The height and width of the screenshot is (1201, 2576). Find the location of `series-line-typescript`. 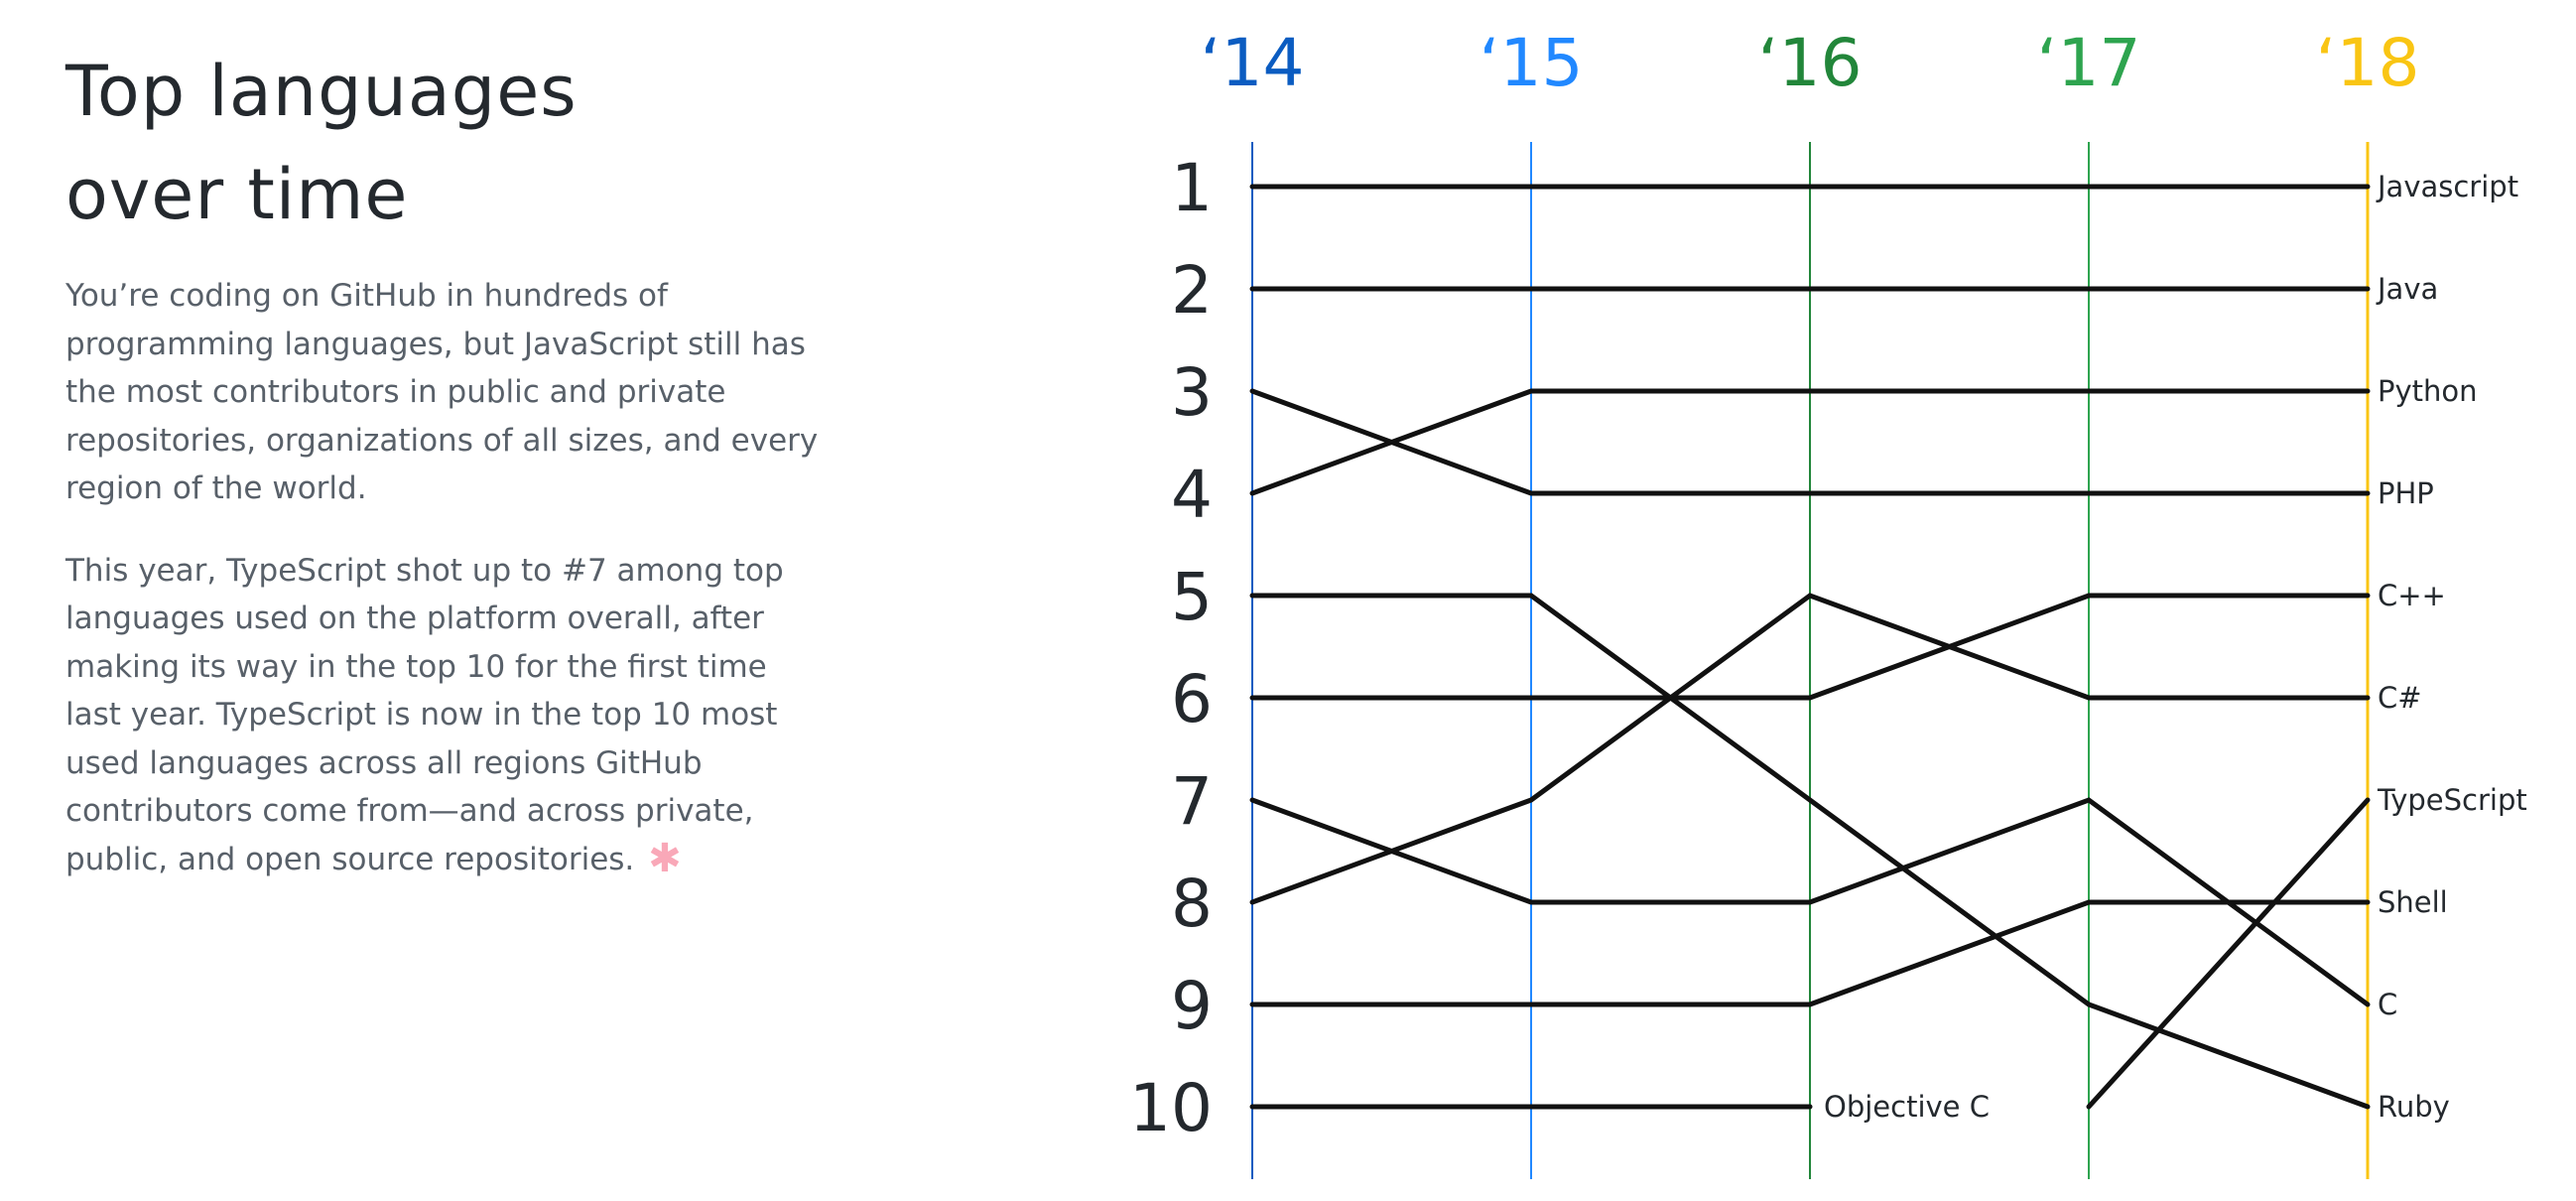

series-line-typescript is located at coordinates (2229, 953).